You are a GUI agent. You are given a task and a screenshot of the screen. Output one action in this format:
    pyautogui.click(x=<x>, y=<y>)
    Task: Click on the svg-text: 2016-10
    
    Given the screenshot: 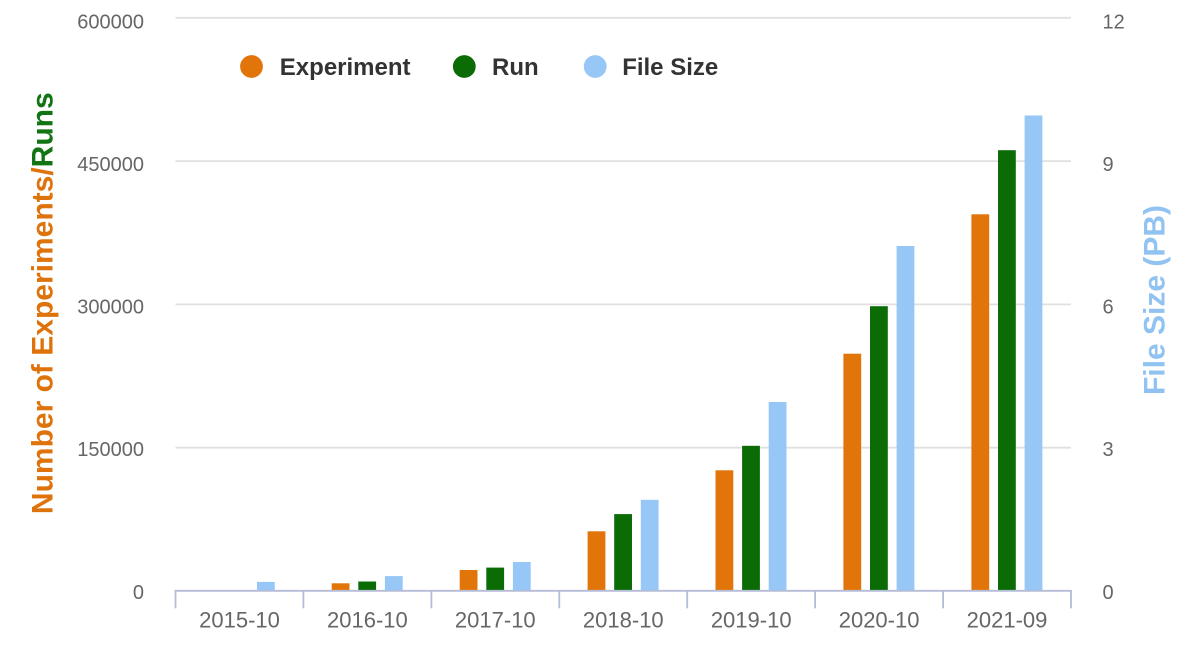 What is the action you would take?
    pyautogui.click(x=367, y=620)
    